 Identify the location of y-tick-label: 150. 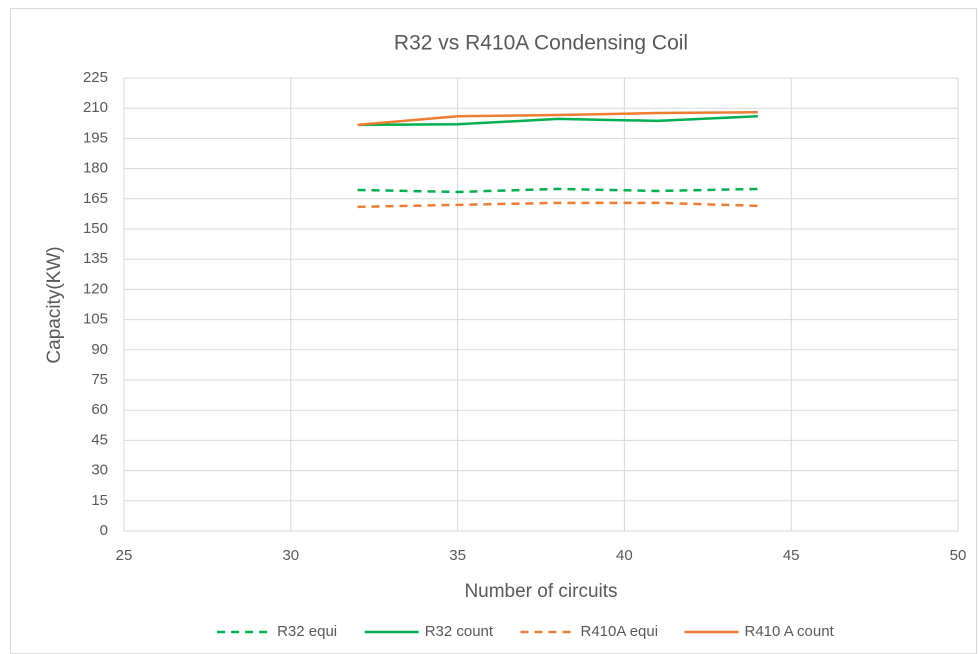
(95, 228).